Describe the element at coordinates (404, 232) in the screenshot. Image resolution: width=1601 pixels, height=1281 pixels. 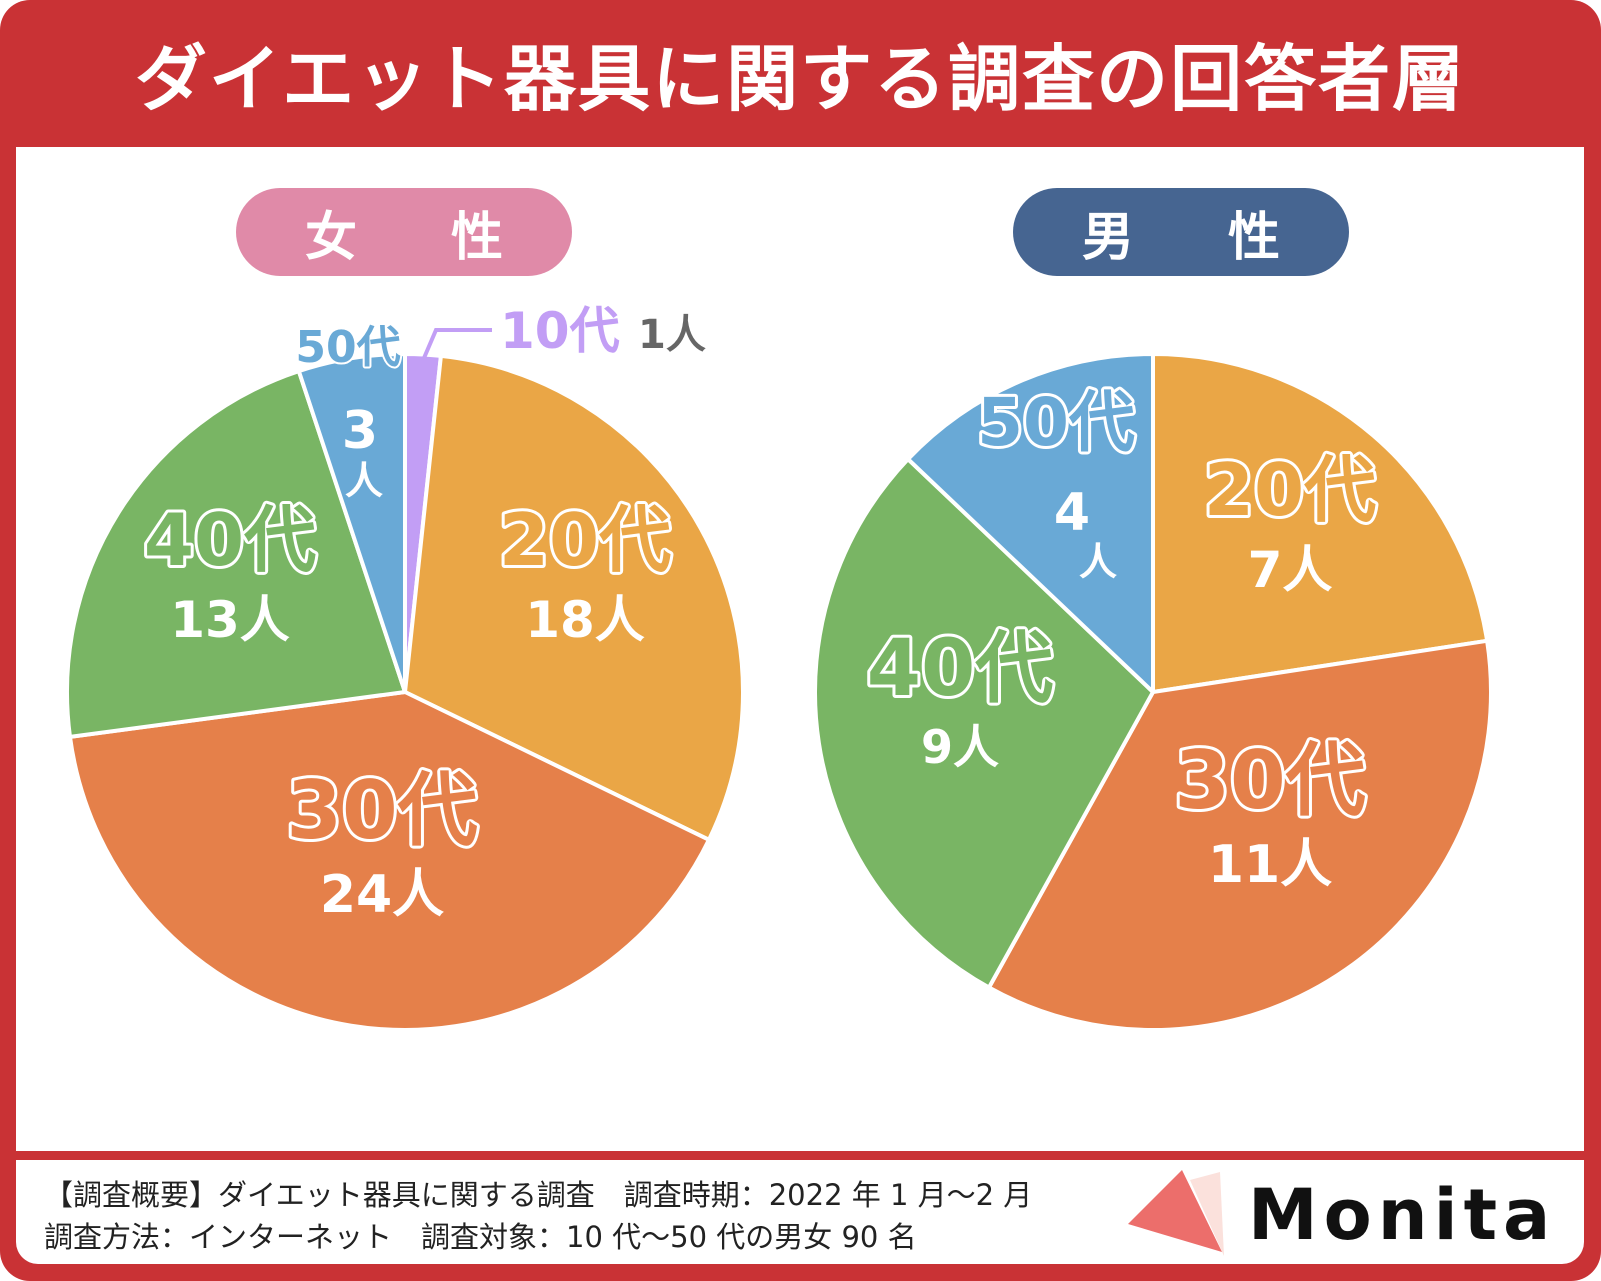
I see `female-pill: 女 性` at that location.